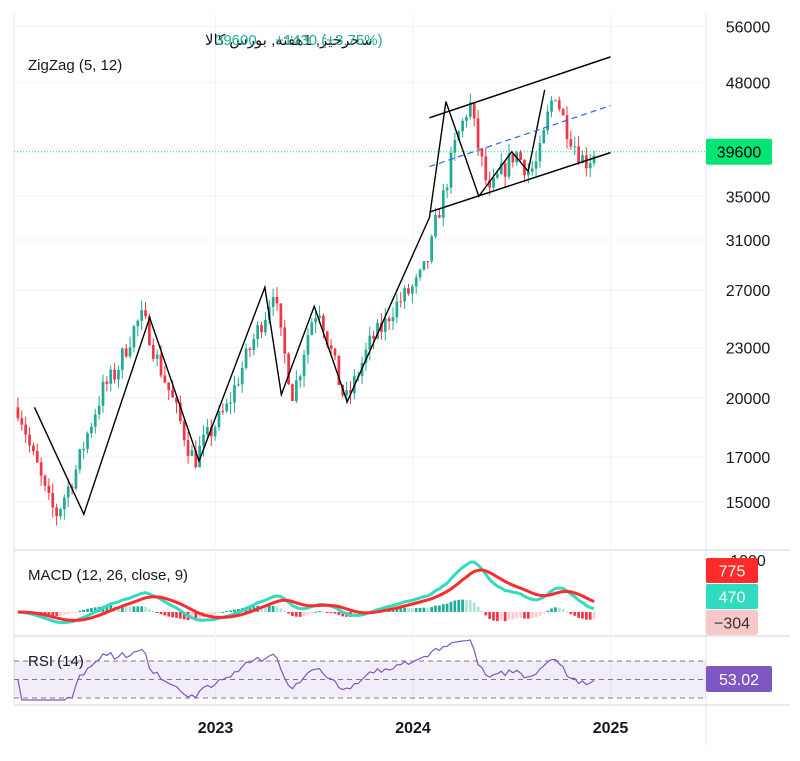  I want to click on y-tick-label: 31000, so click(748, 241).